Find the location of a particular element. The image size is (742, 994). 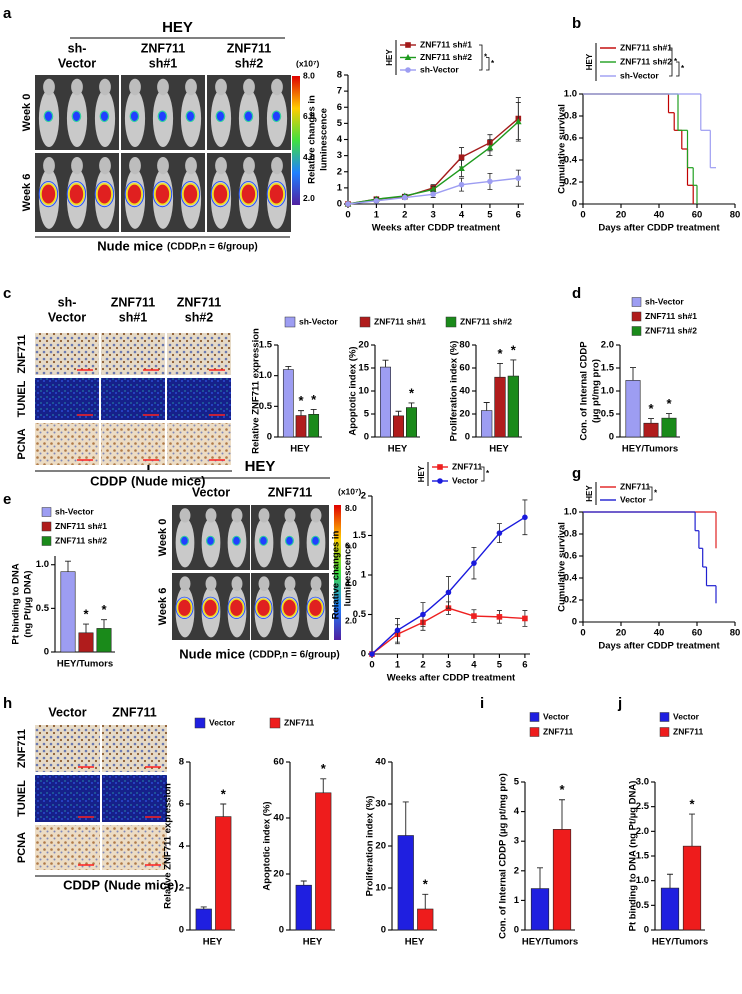

y-tick-label: 6 is located at coordinates (181, 804).